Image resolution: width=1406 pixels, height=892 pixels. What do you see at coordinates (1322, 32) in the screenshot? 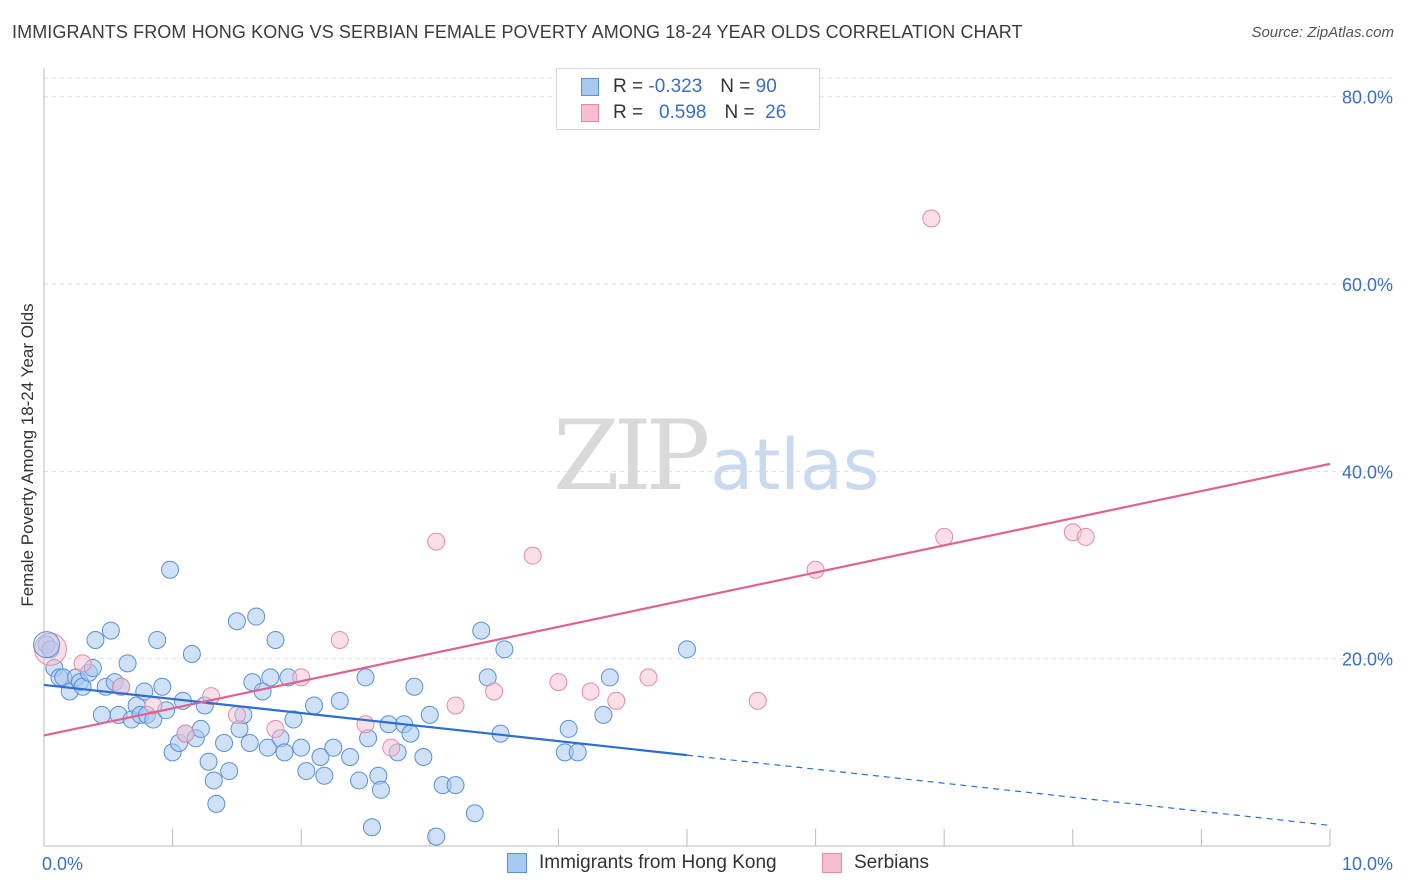
I see `source-credit: Source: ZipAtlas.com` at bounding box center [1322, 32].